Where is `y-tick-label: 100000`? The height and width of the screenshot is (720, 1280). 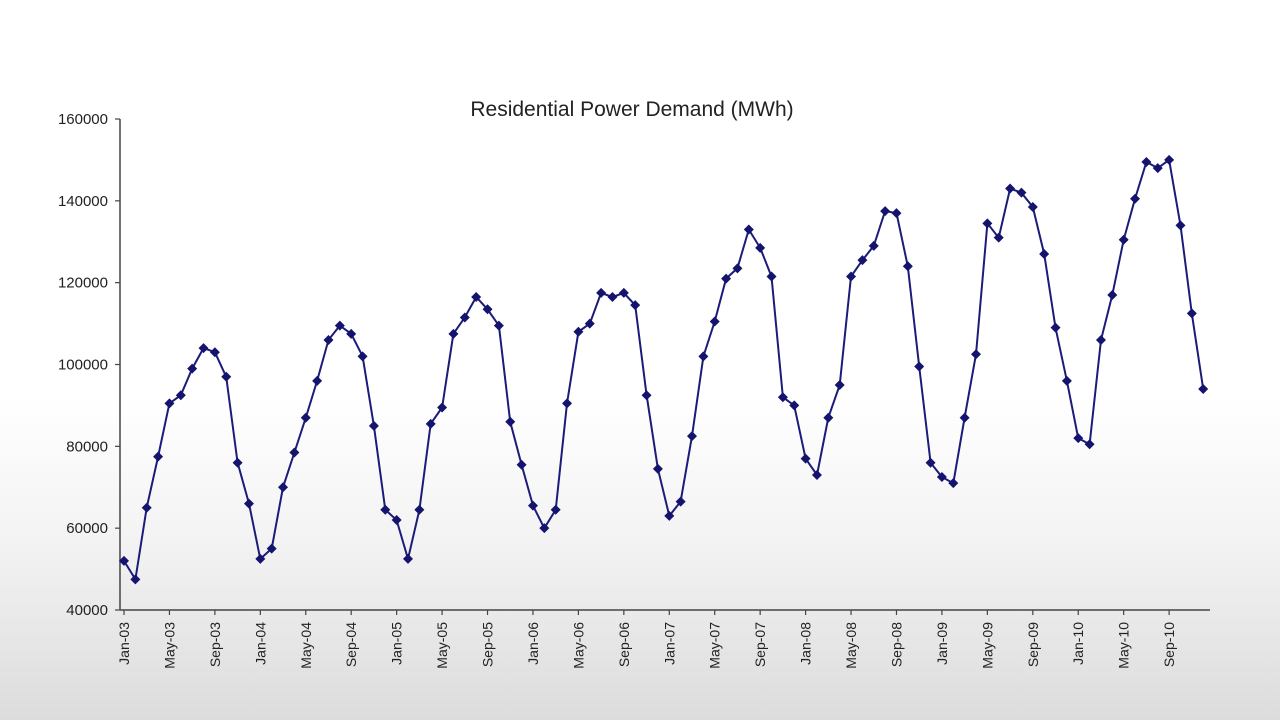
y-tick-label: 100000 is located at coordinates (83, 365).